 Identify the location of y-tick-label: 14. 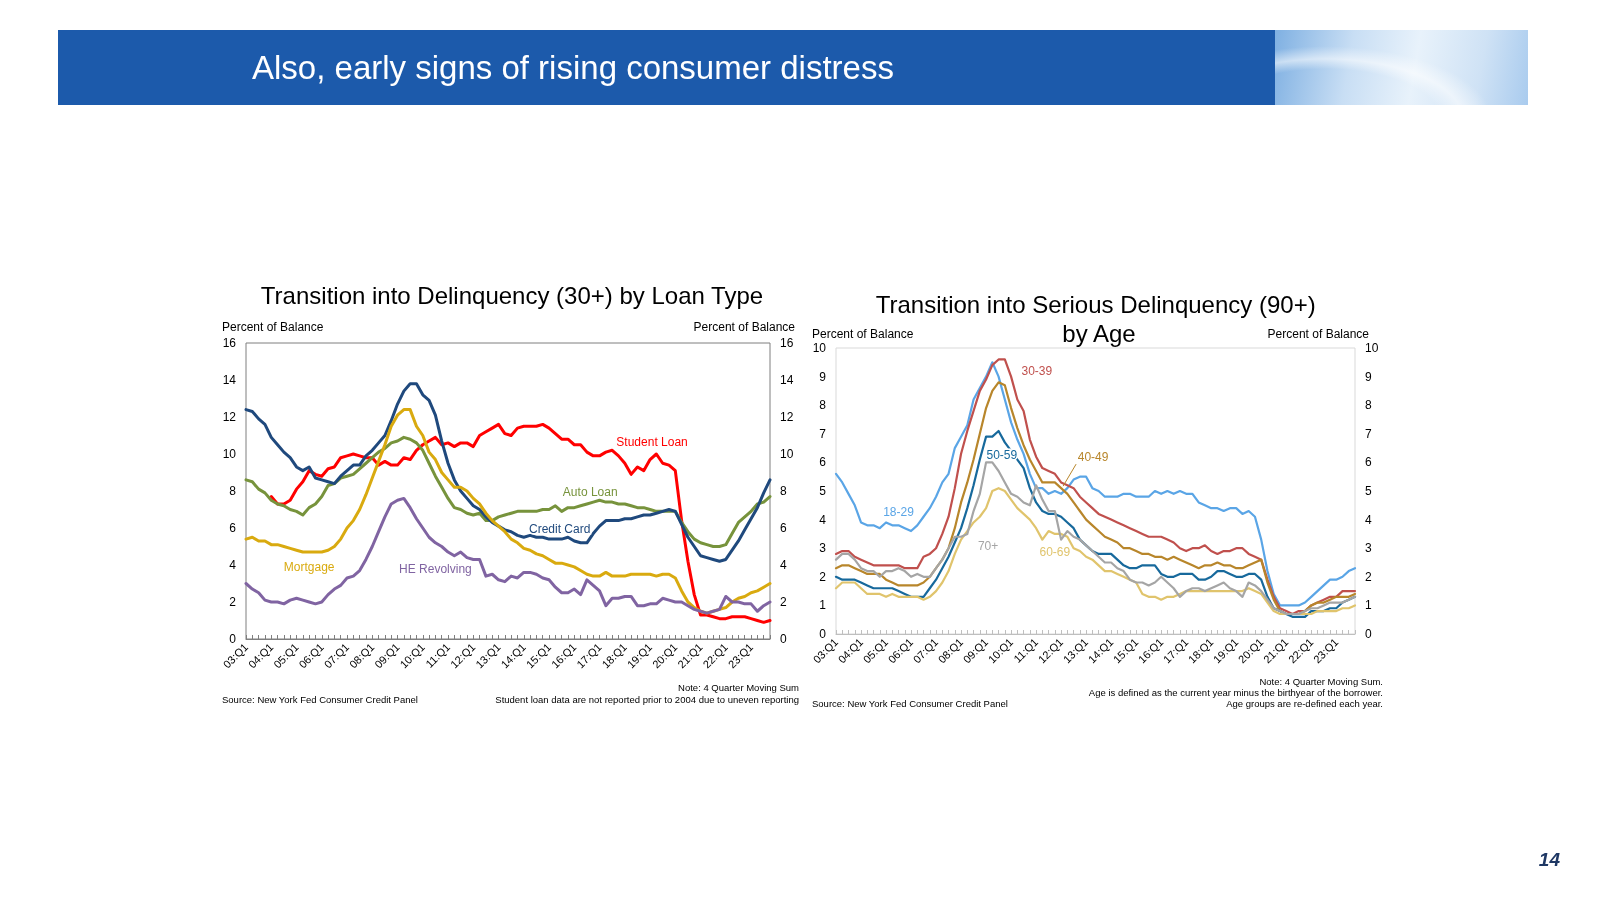
(229, 380).